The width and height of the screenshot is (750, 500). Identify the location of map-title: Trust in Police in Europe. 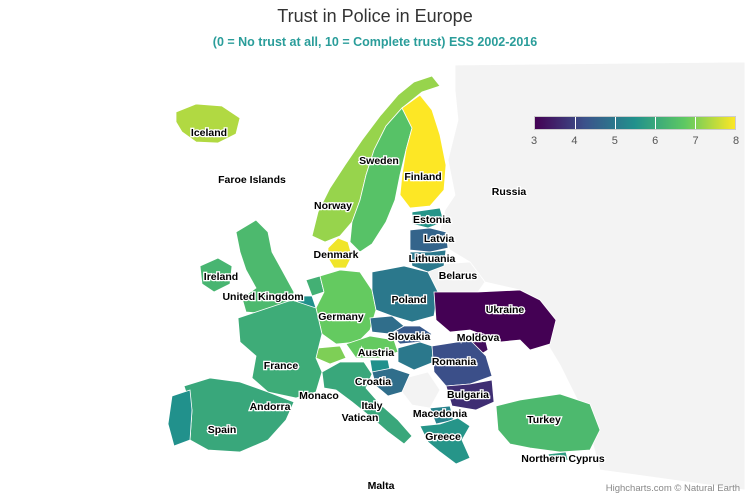
(375, 16).